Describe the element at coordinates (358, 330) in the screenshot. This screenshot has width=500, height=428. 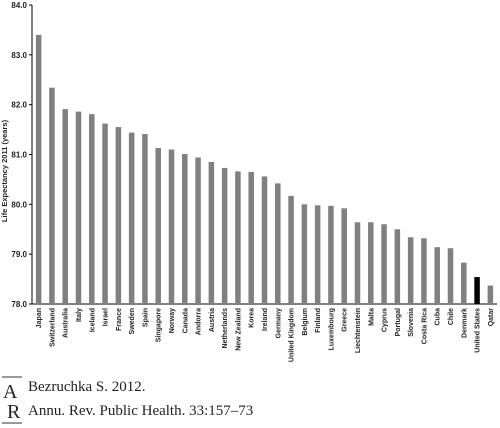
I see `x-tick-label: Liechtenstein` at that location.